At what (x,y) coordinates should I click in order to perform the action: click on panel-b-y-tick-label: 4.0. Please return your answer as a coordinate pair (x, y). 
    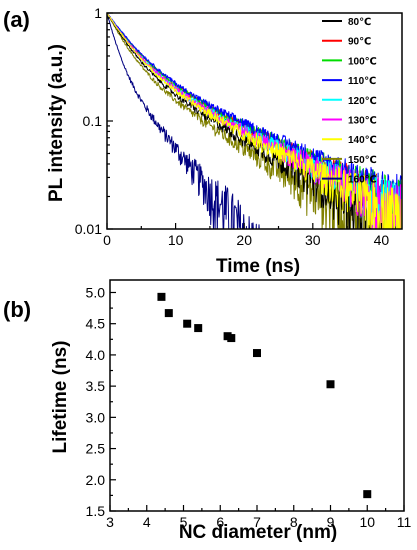
    Looking at the image, I should click on (96, 355).